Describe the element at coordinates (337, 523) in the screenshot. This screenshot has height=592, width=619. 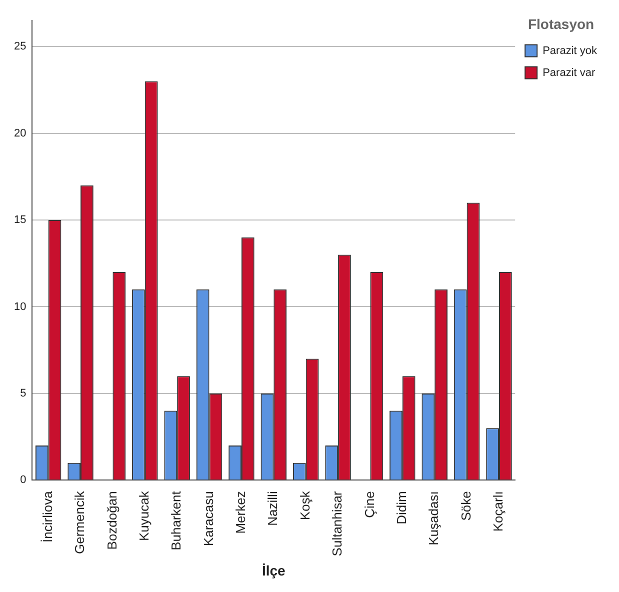
I see `x-tick-label: Sultanhisar` at that location.